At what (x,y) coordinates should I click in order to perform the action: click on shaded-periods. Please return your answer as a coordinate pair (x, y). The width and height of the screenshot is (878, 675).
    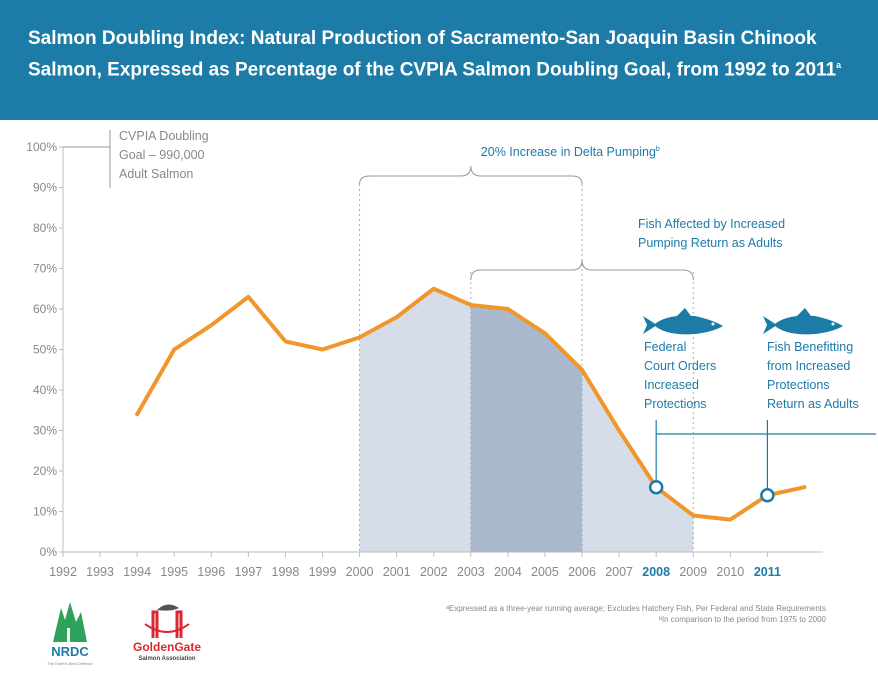
    Looking at the image, I should click on (526, 420).